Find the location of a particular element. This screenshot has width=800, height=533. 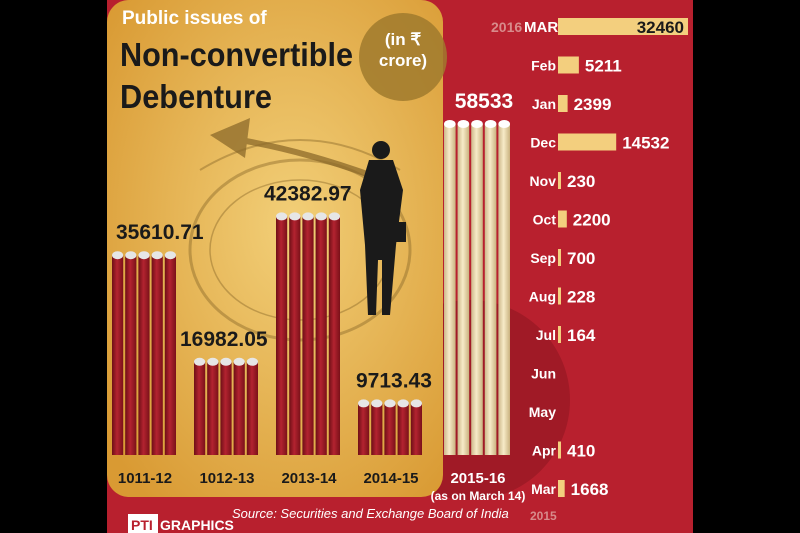

monthly-row-Sep: Sep 700 is located at coordinates (562, 258).